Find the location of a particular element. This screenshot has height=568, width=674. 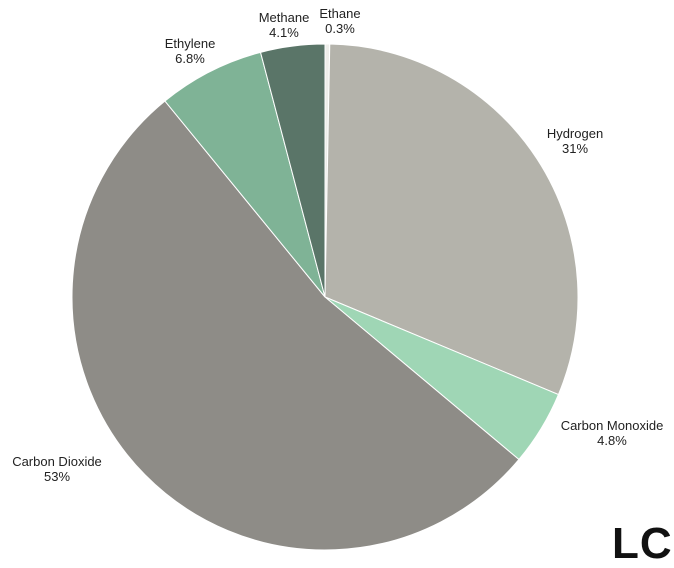

slice-value-carbon-monoxide: 4.8% is located at coordinates (612, 440).